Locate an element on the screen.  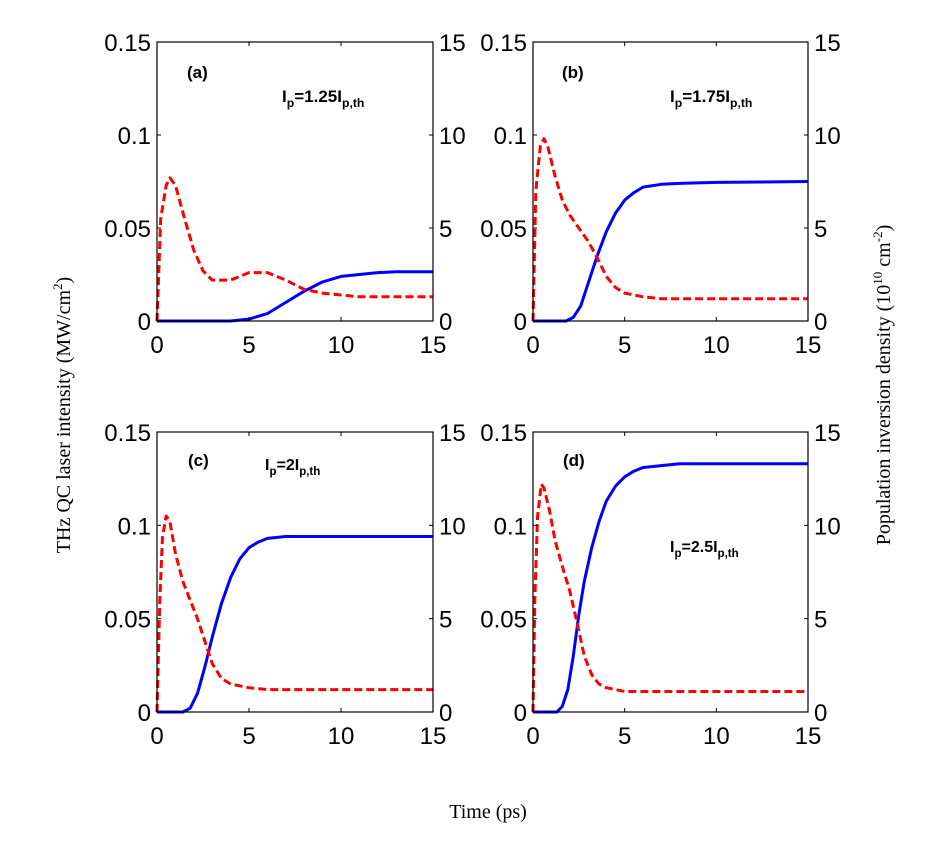
panel-label: (b) is located at coordinates (573, 72).